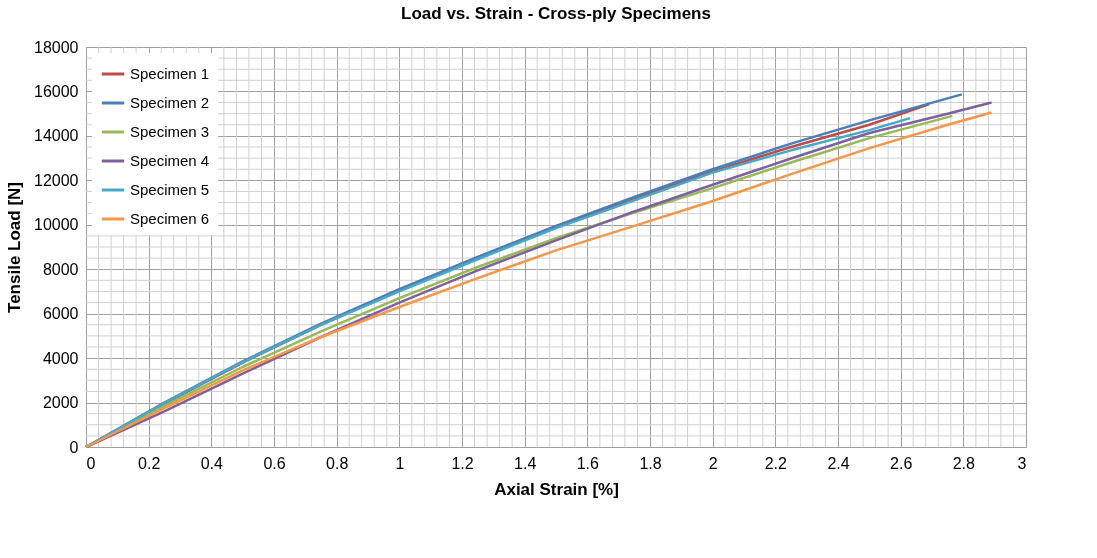  Describe the element at coordinates (56, 47) in the screenshot. I see `y-tick-label: 18000` at that location.